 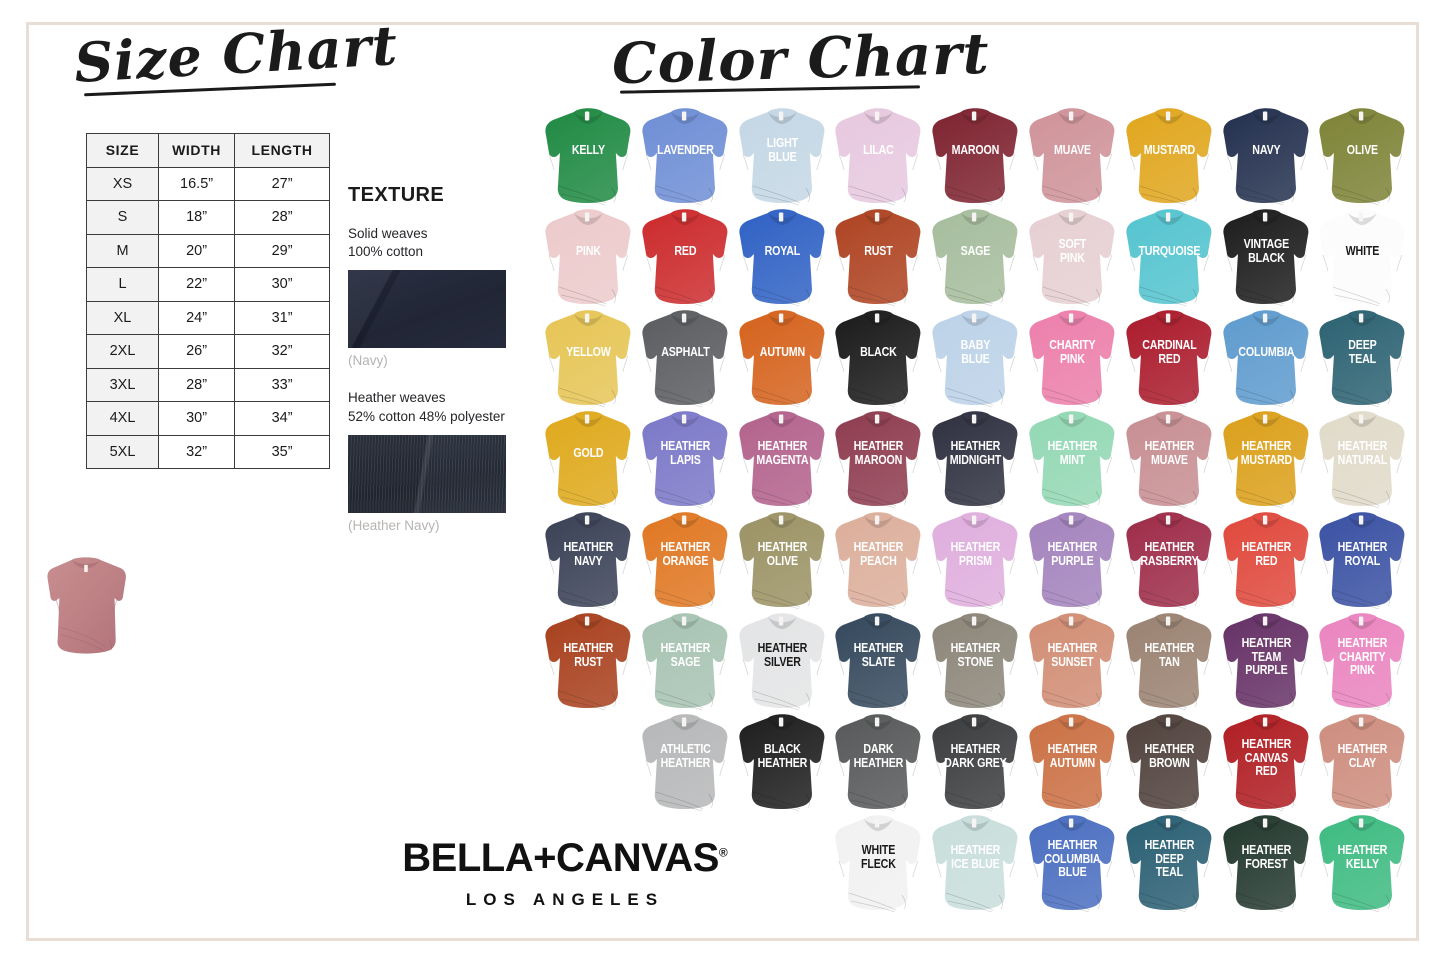 What do you see at coordinates (782, 560) in the screenshot?
I see `color-swatch-shirt: HEATHER OLIVE` at bounding box center [782, 560].